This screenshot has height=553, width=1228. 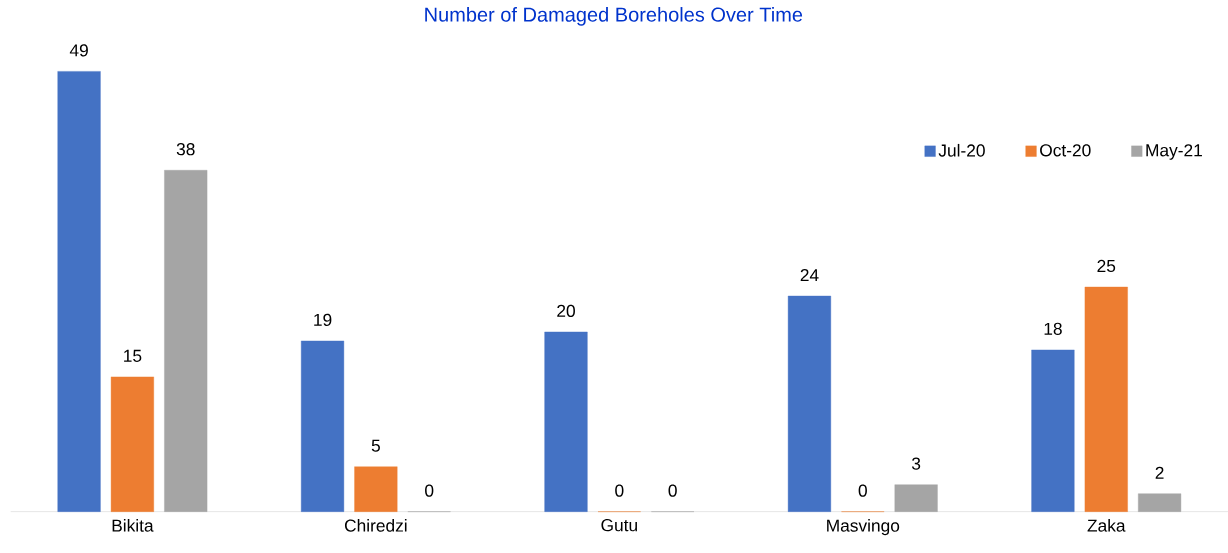 I want to click on legend-label: Jul-20, so click(x=961, y=150).